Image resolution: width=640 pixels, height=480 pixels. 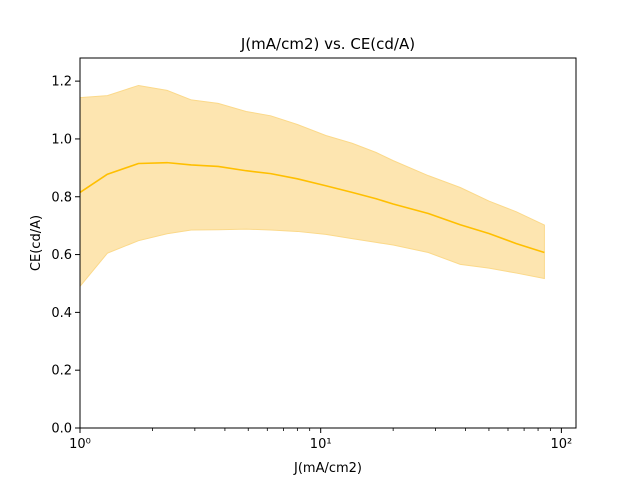 What do you see at coordinates (61, 82) in the screenshot?
I see `y-tick-label: 1.2` at bounding box center [61, 82].